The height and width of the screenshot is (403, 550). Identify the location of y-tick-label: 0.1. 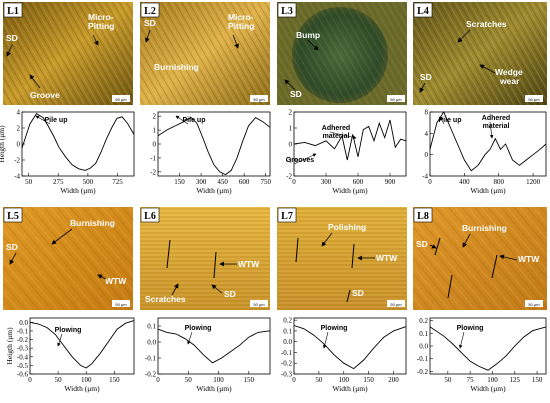
(287, 331).